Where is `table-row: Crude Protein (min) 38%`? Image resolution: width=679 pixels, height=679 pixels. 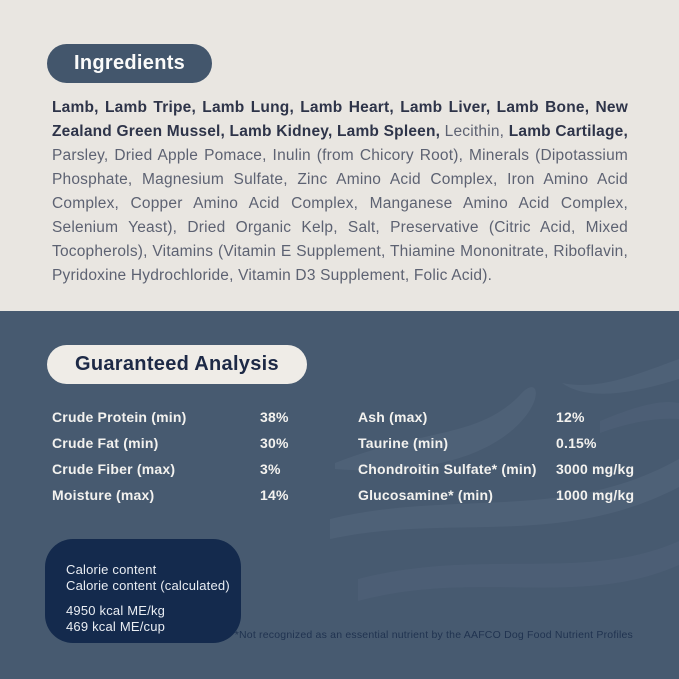
table-row: Crude Protein (min) 38% is located at coordinates (202, 419).